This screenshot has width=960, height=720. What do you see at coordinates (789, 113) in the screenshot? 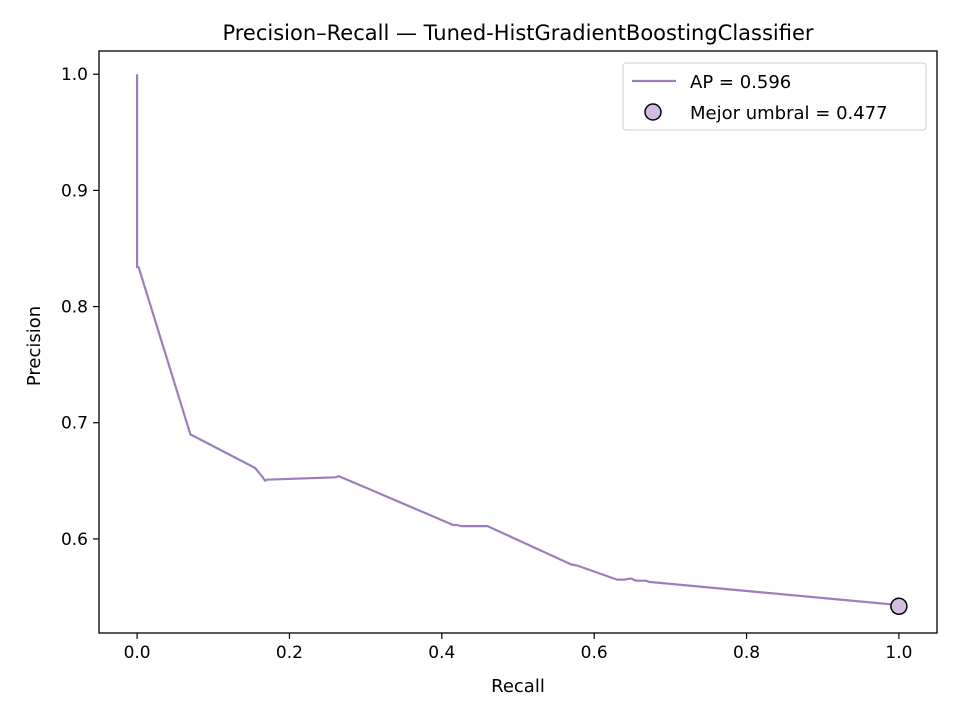
I see `legend-label-threshold: Mejor umbral = 0.477` at bounding box center [789, 113].